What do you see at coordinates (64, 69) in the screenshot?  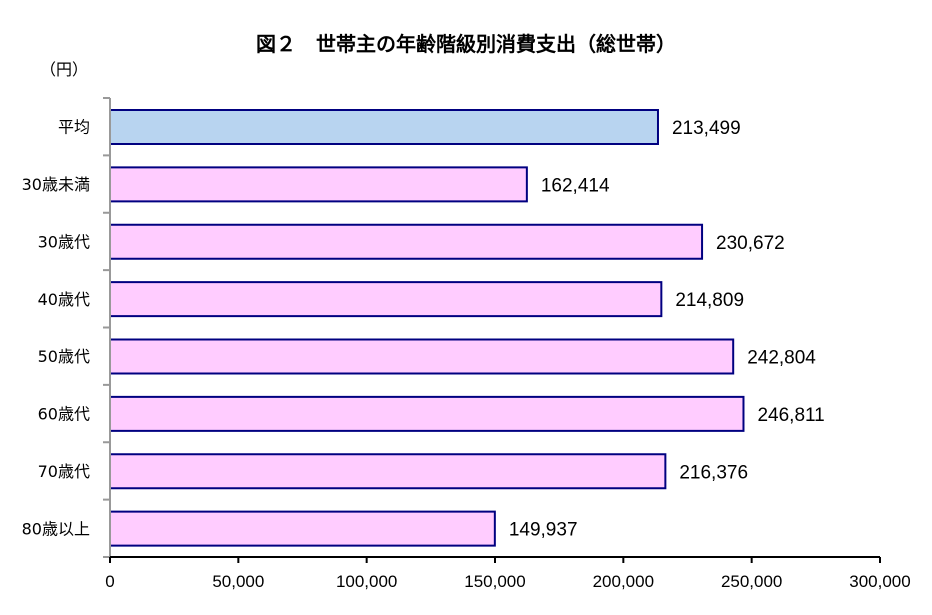 I see `unit-label: （円）` at bounding box center [64, 69].